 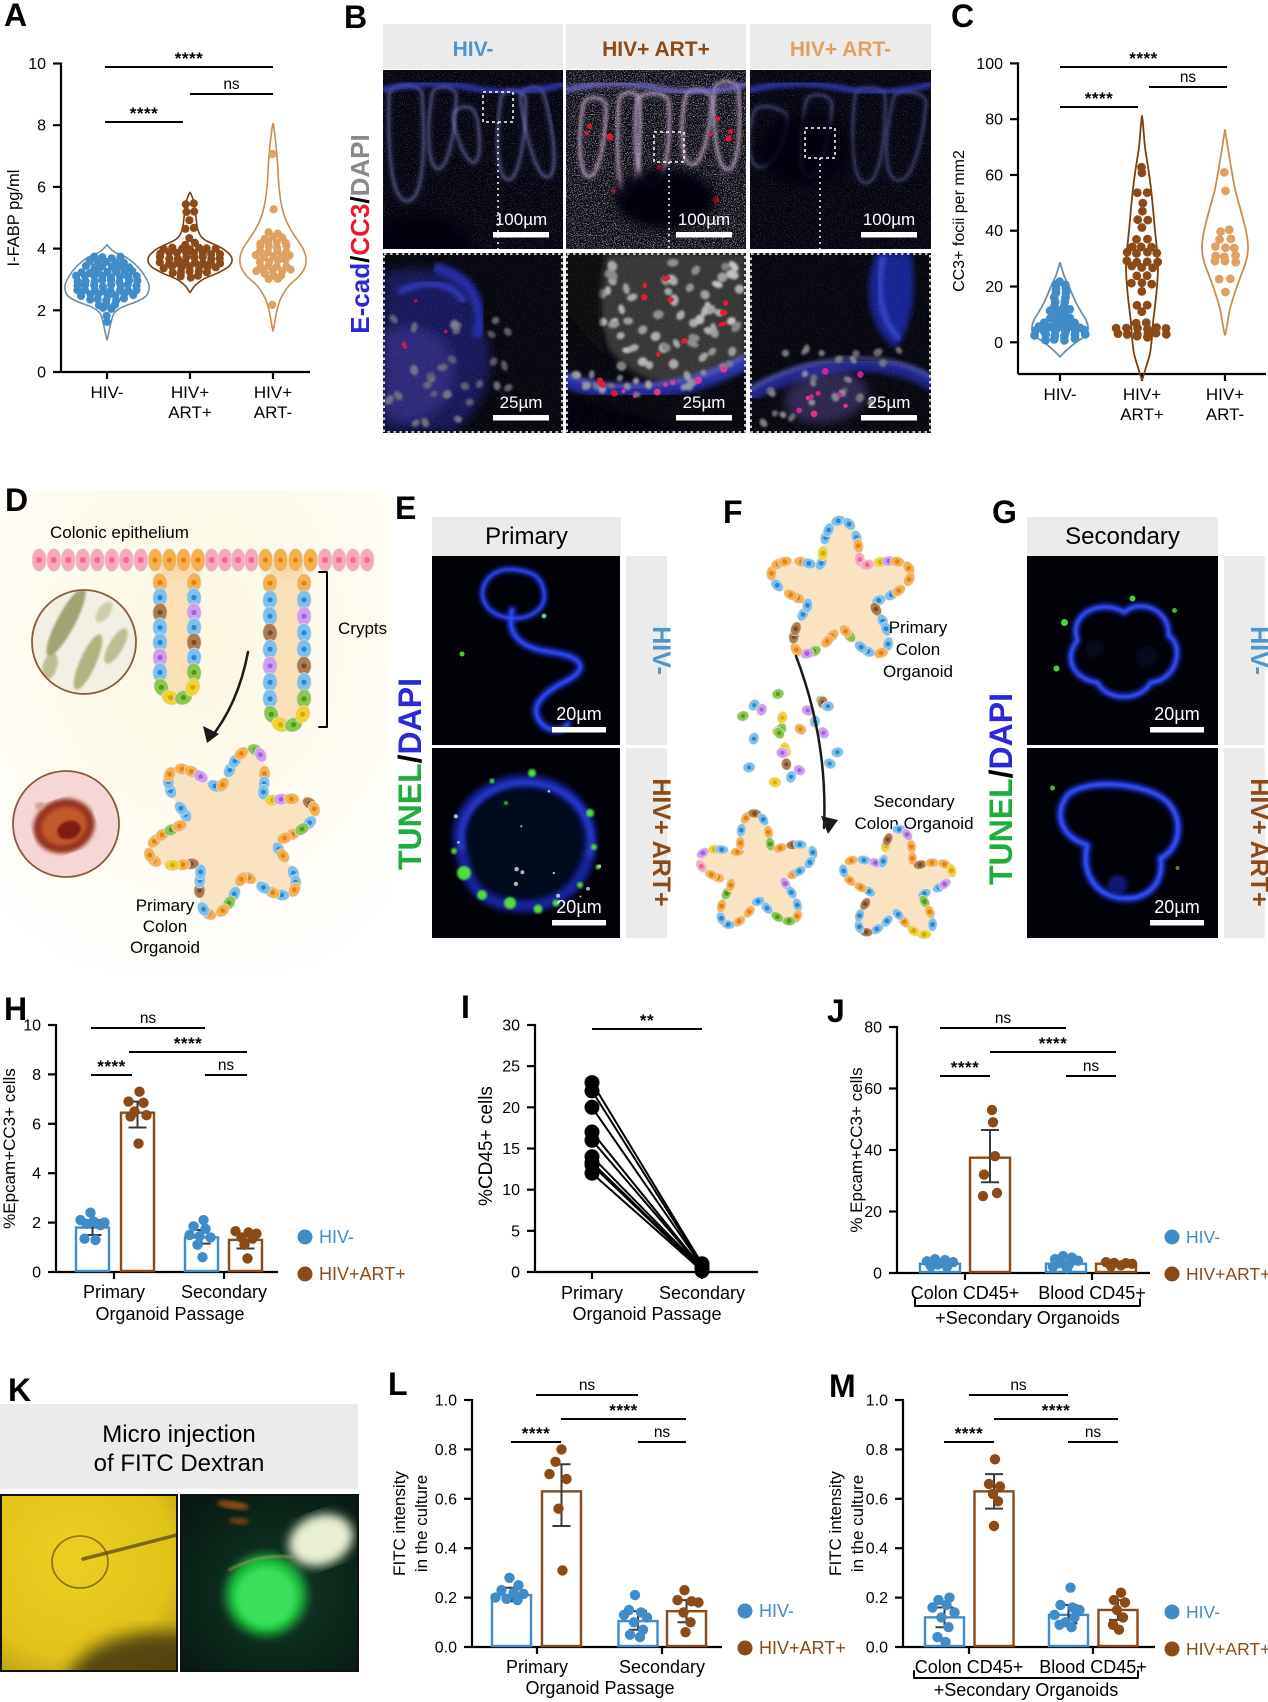 What do you see at coordinates (355, 17) in the screenshot?
I see `svg-text: B` at bounding box center [355, 17].